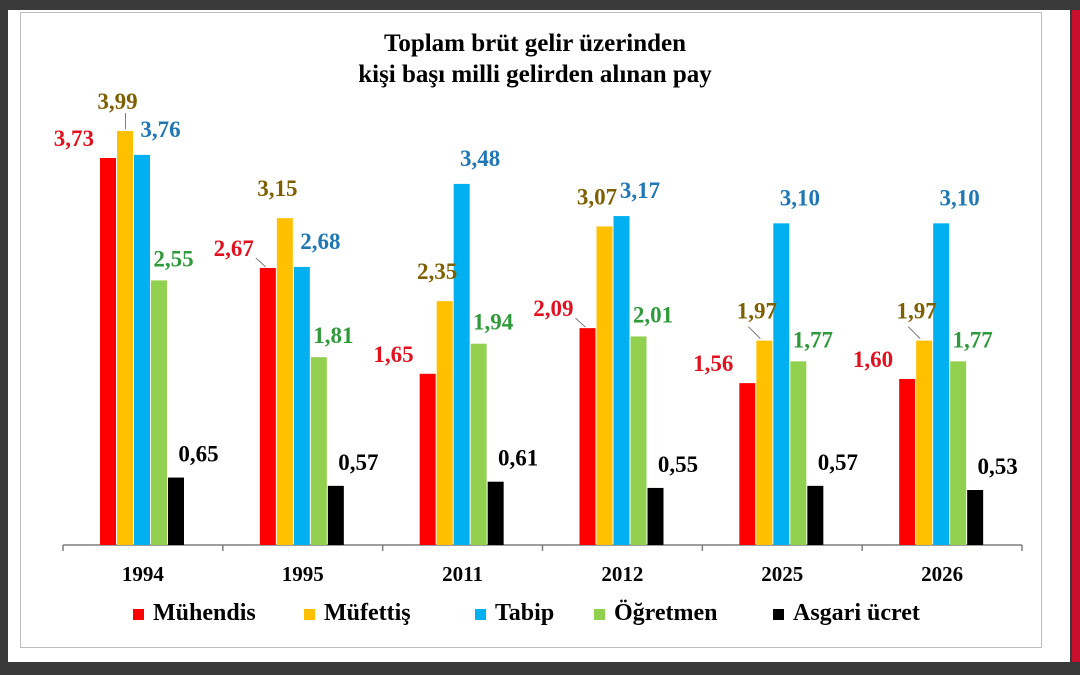  What do you see at coordinates (142, 349) in the screenshot?
I see `bar-tabip-1994` at bounding box center [142, 349].